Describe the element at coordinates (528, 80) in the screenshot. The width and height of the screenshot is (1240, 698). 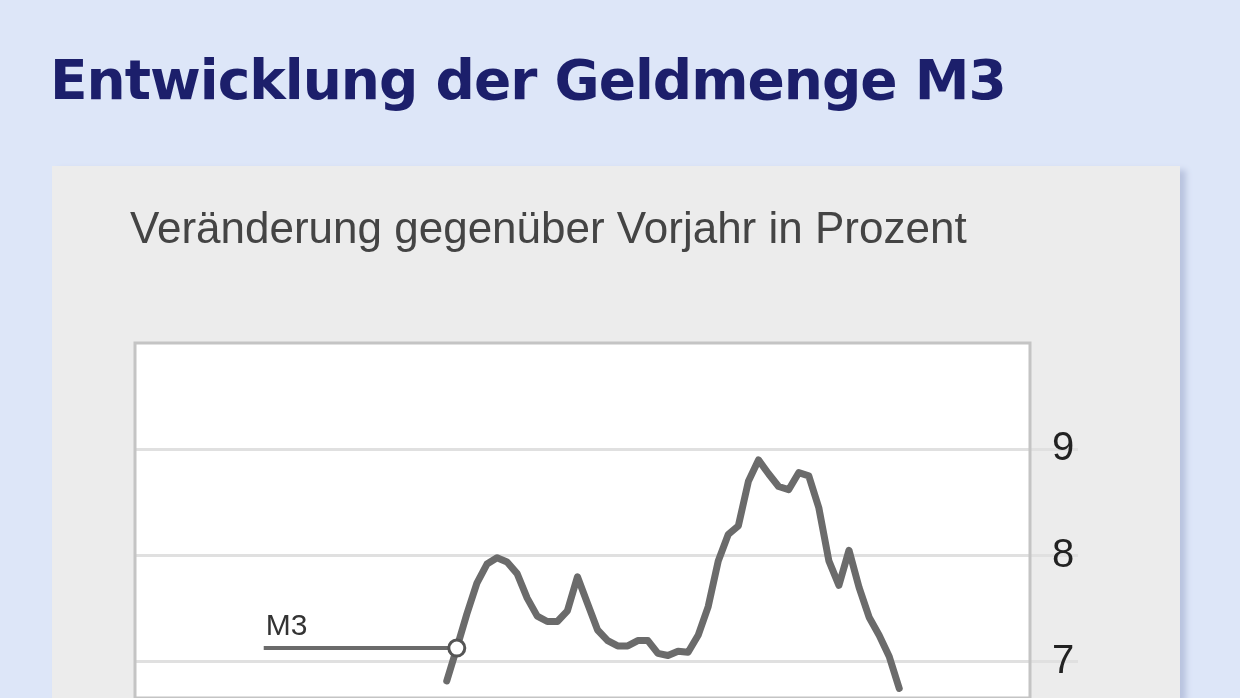
I see `chart-title: Entwicklung der Geldmenge M3` at that location.